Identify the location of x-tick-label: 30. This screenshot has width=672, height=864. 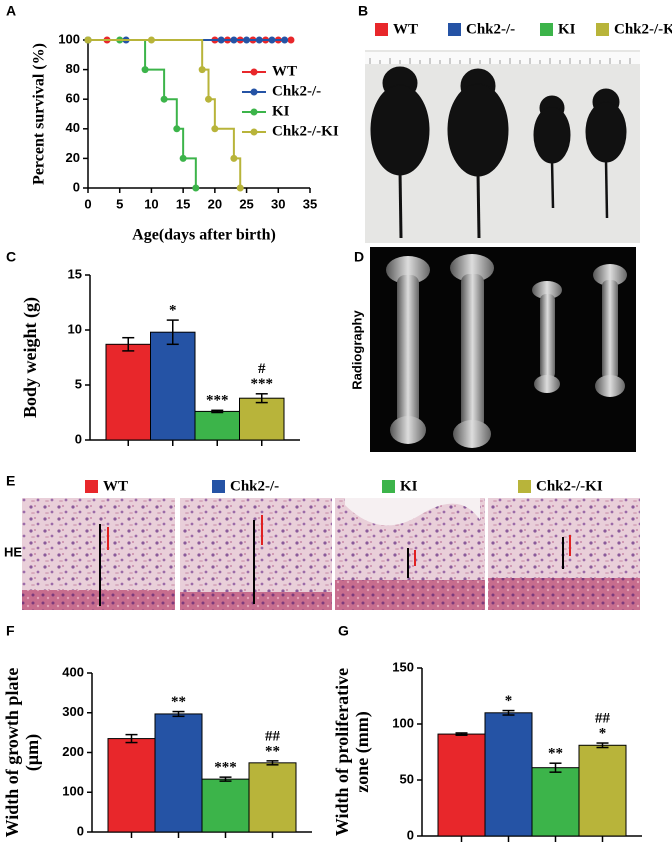
(278, 203).